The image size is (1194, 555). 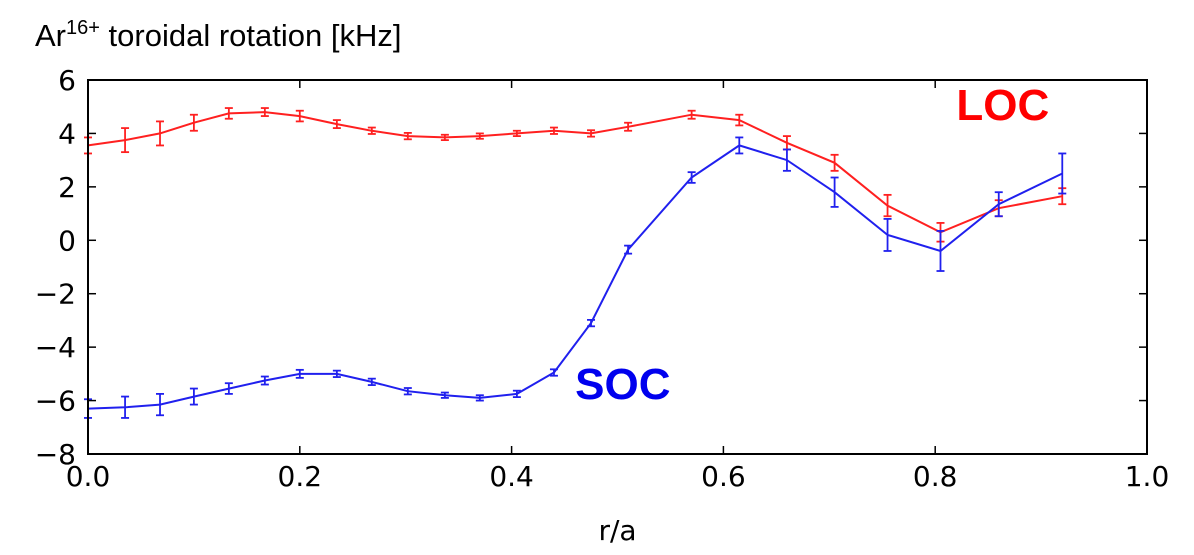 I want to click on x-tick-label: 0.0, so click(x=88, y=476).